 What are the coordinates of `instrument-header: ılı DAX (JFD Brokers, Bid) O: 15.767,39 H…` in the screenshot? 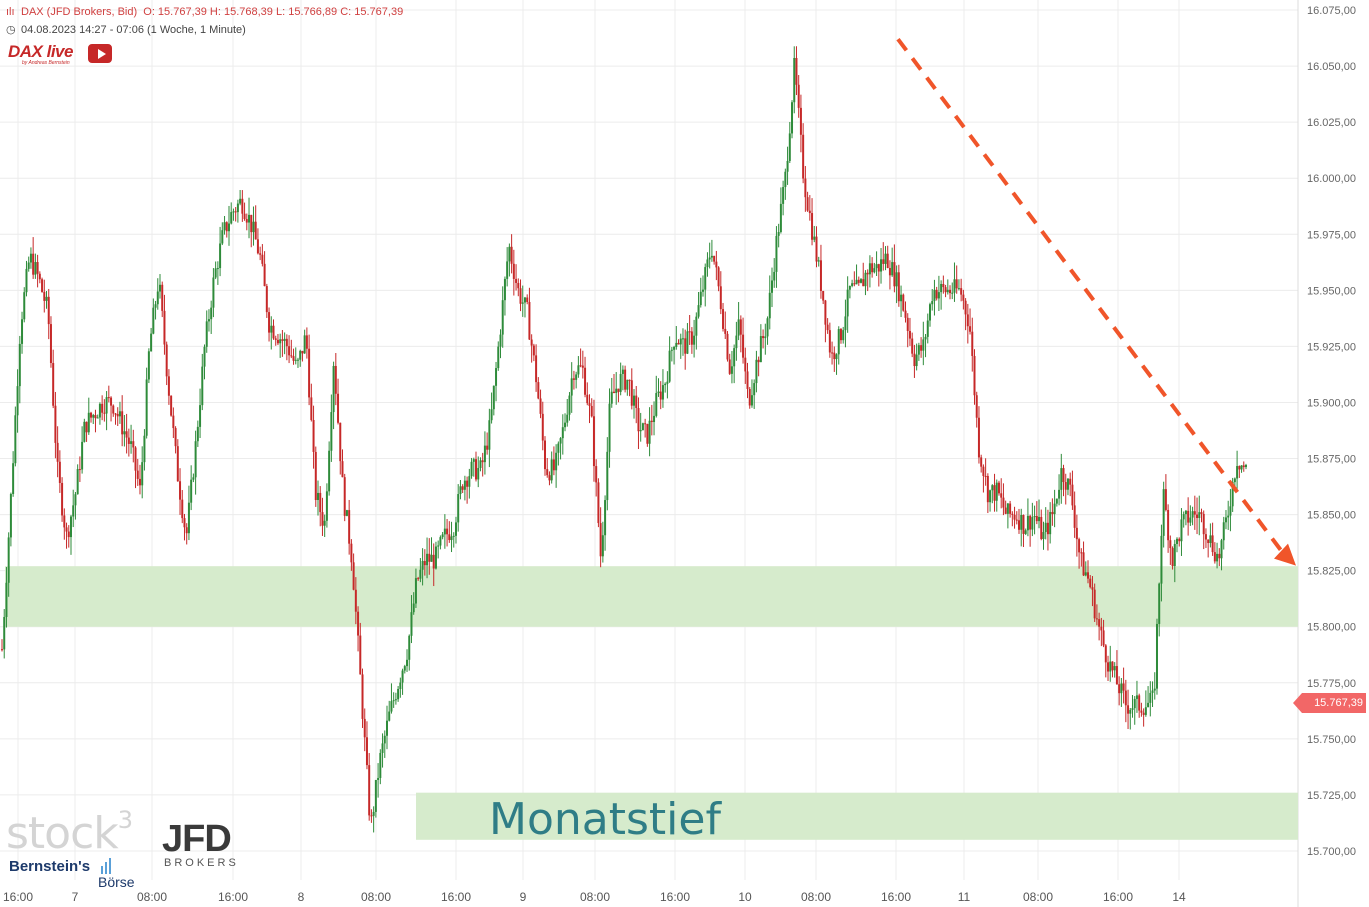 It's located at (204, 12).